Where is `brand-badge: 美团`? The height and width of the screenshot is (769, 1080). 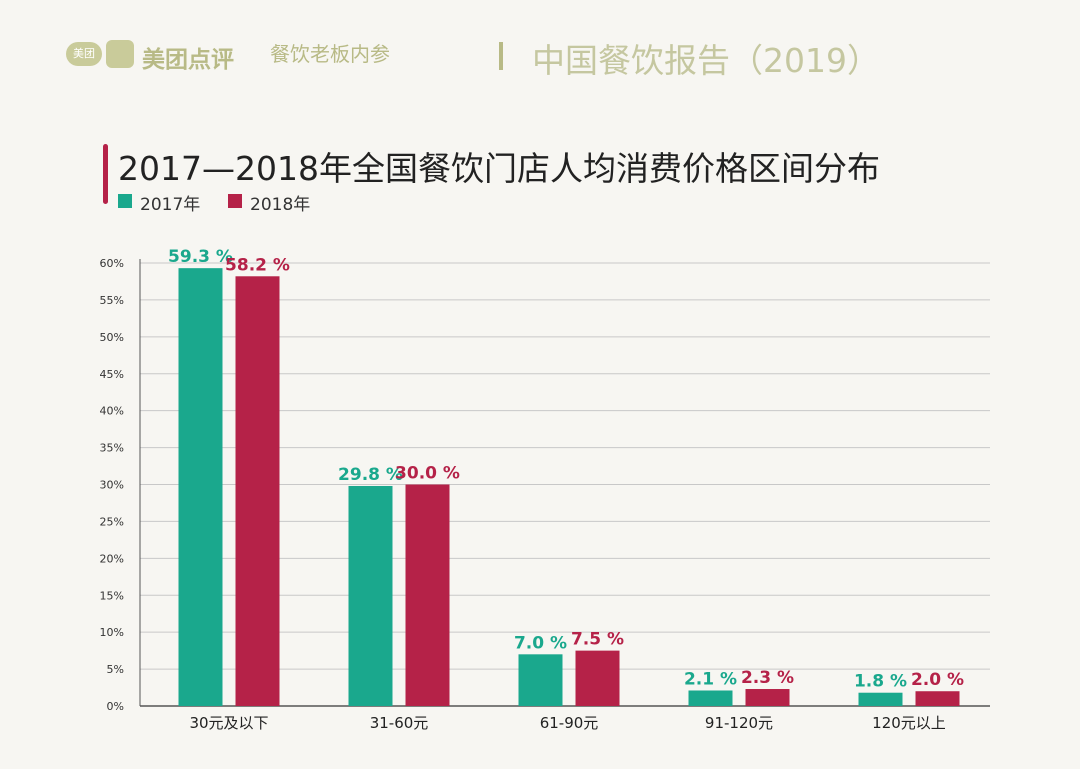 brand-badge: 美团 is located at coordinates (84, 54).